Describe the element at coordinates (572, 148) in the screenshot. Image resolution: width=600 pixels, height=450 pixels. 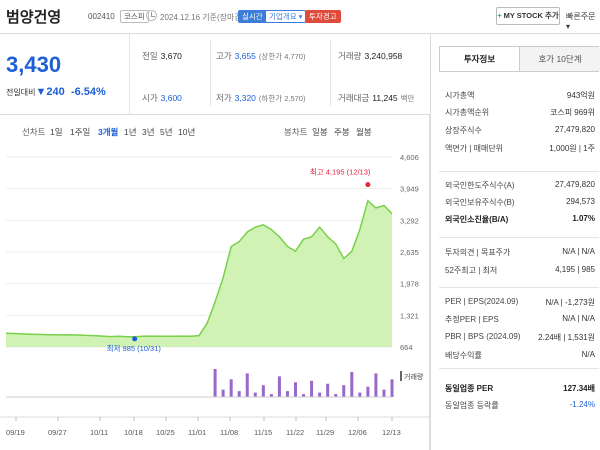
I see `info-row-value: 1,000원 | 1주` at that location.